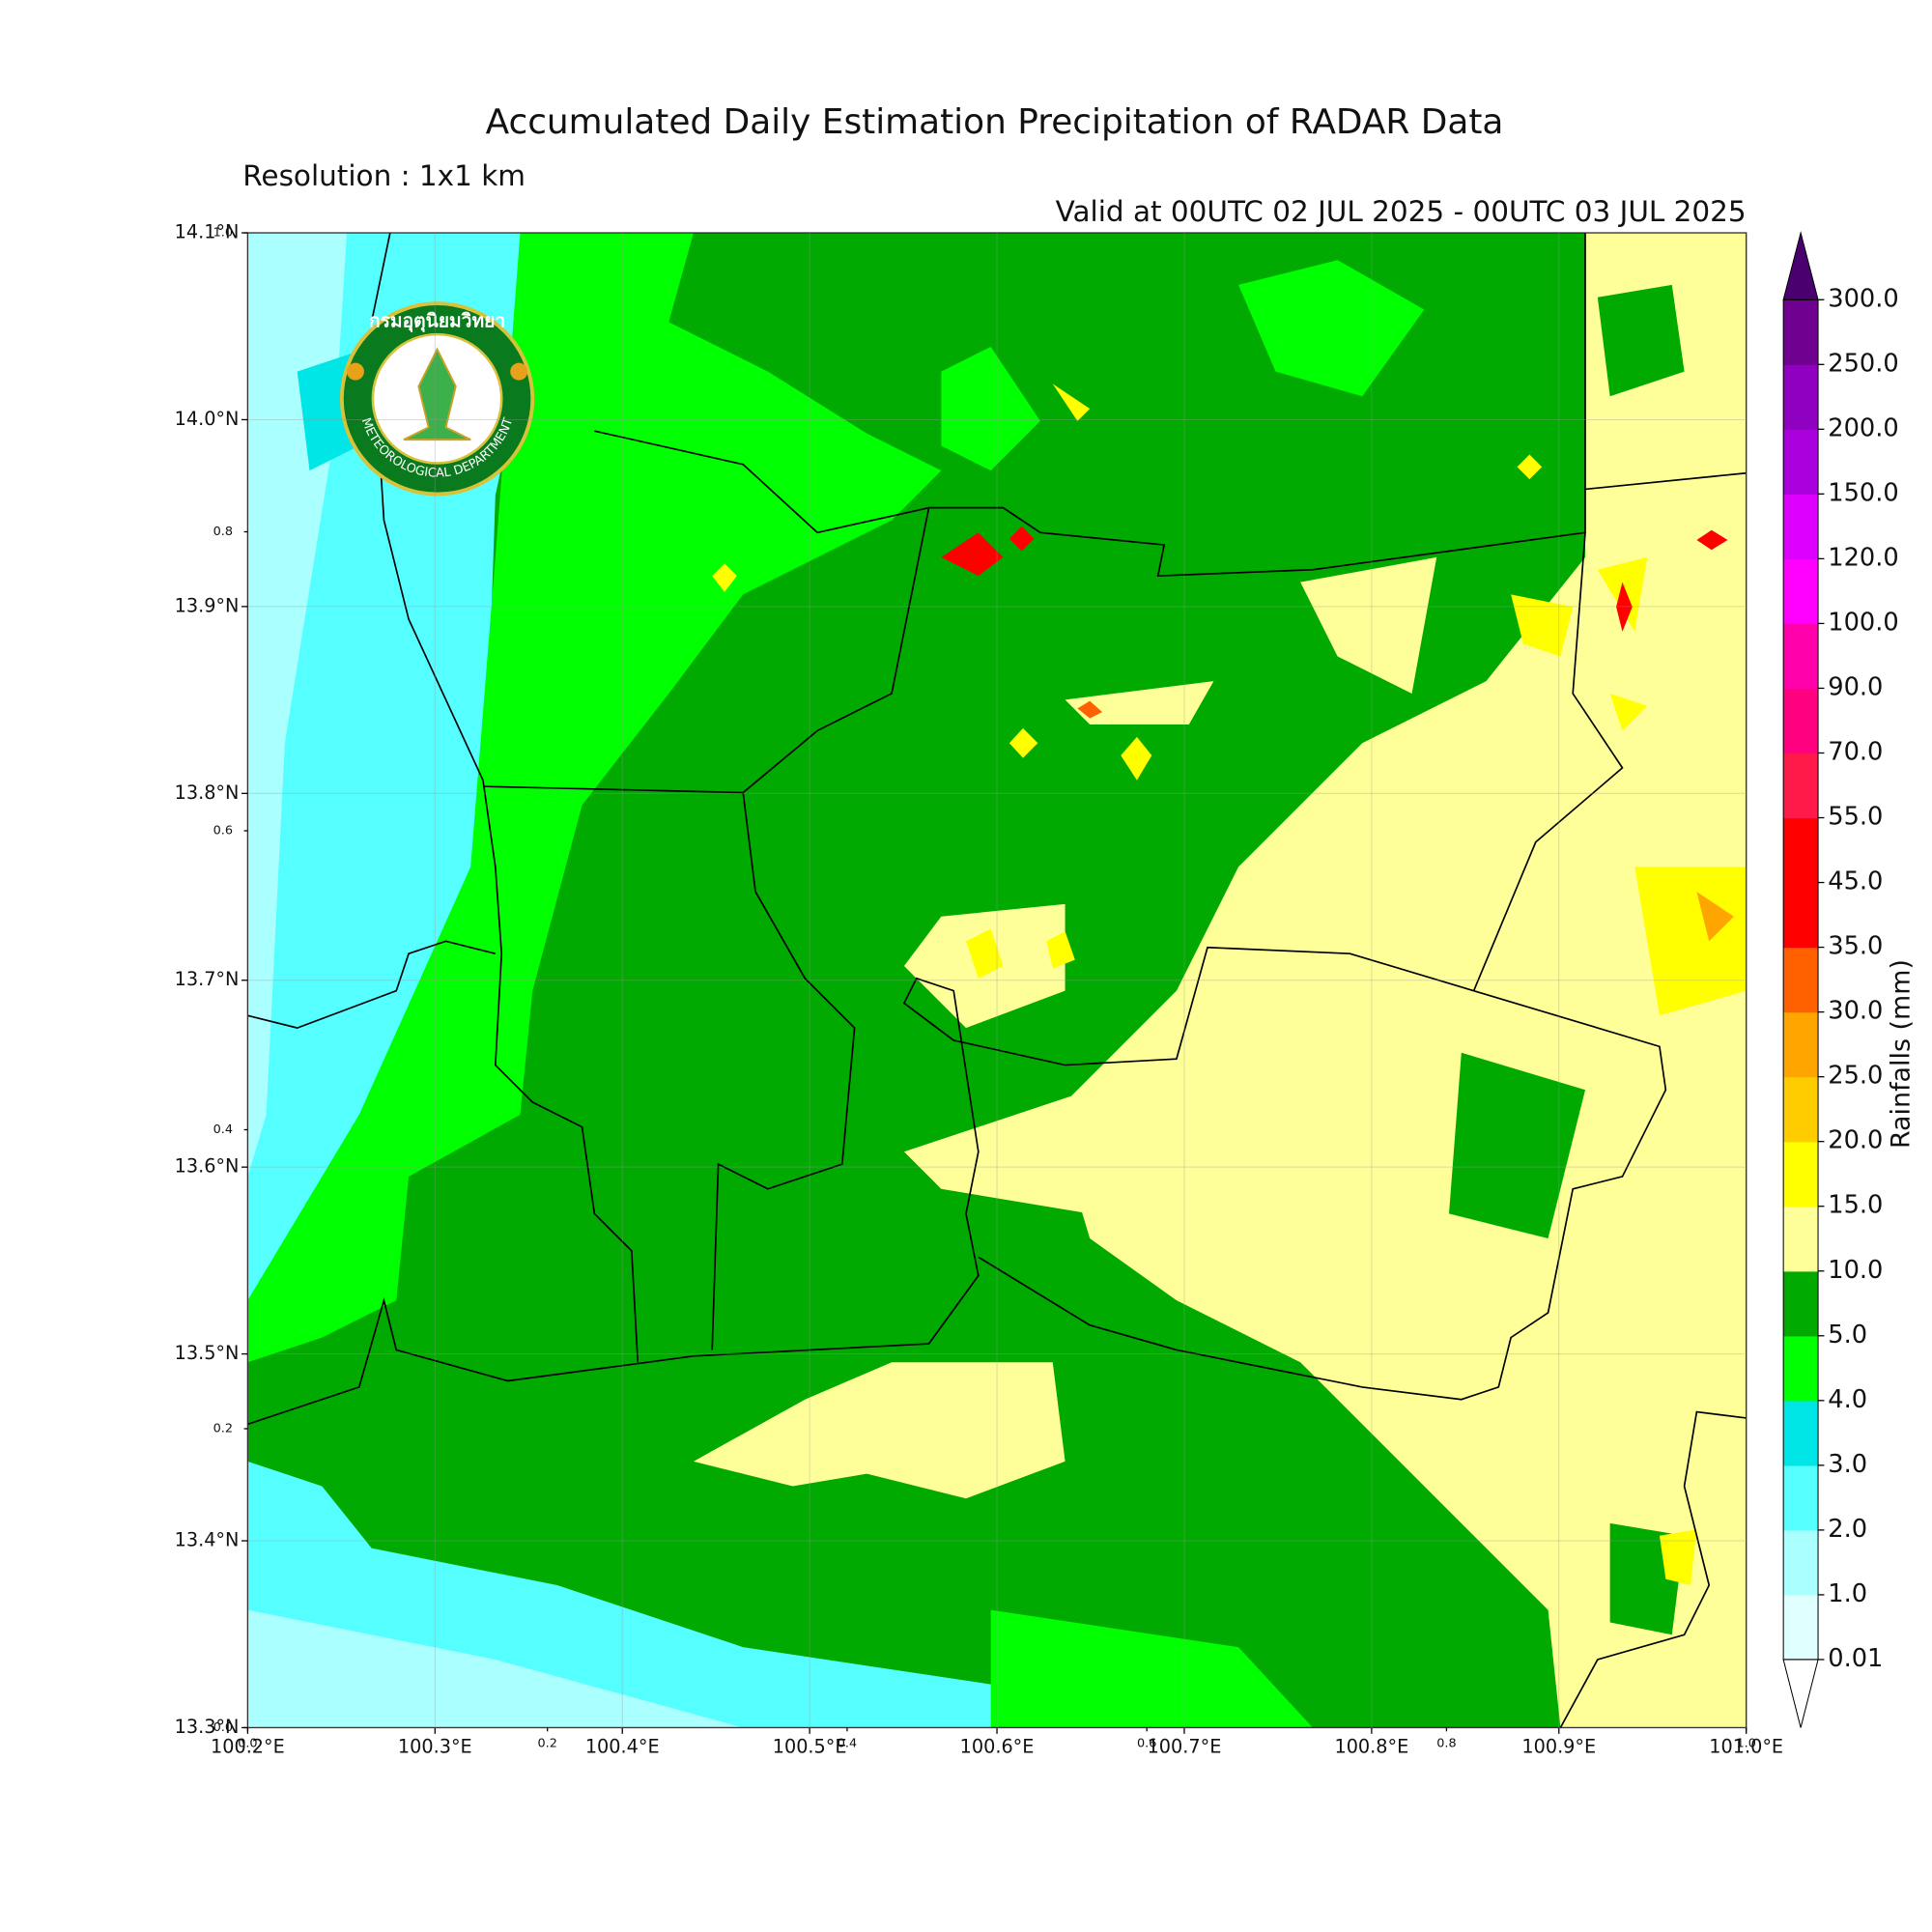 The height and width of the screenshot is (1932, 1932). What do you see at coordinates (207, 1727) in the screenshot?
I see `y-tick-label: 13.3°N` at bounding box center [207, 1727].